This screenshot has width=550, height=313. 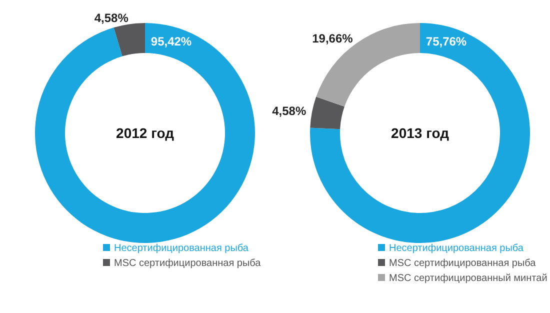 I want to click on data-label: 75,76%, so click(x=446, y=41).